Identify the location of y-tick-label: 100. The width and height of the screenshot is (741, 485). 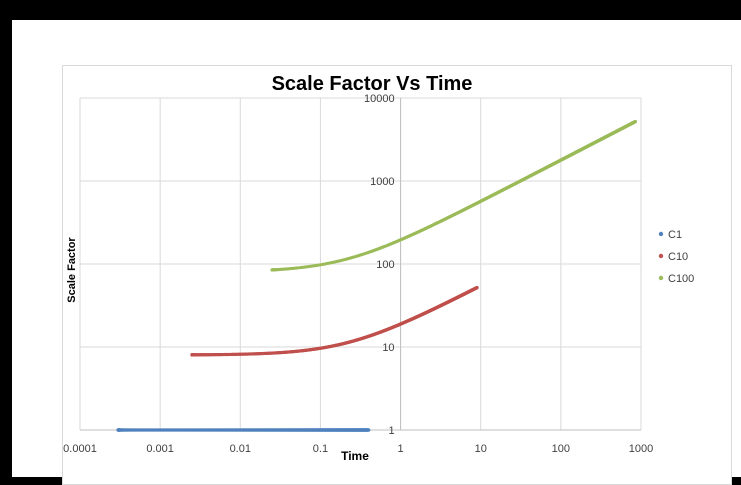
(385, 265).